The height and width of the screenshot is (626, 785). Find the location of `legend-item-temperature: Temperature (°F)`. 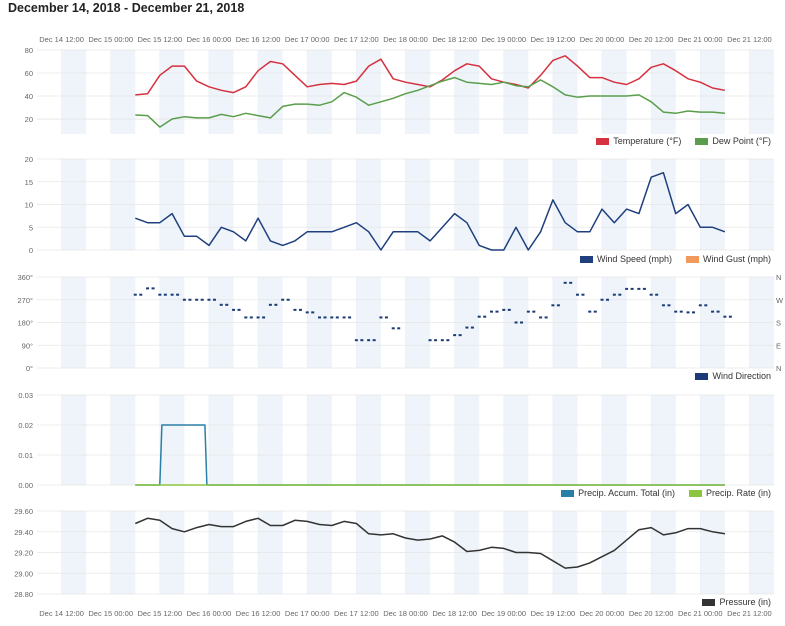

legend-item-temperature: Temperature (°F) is located at coordinates (638, 141).